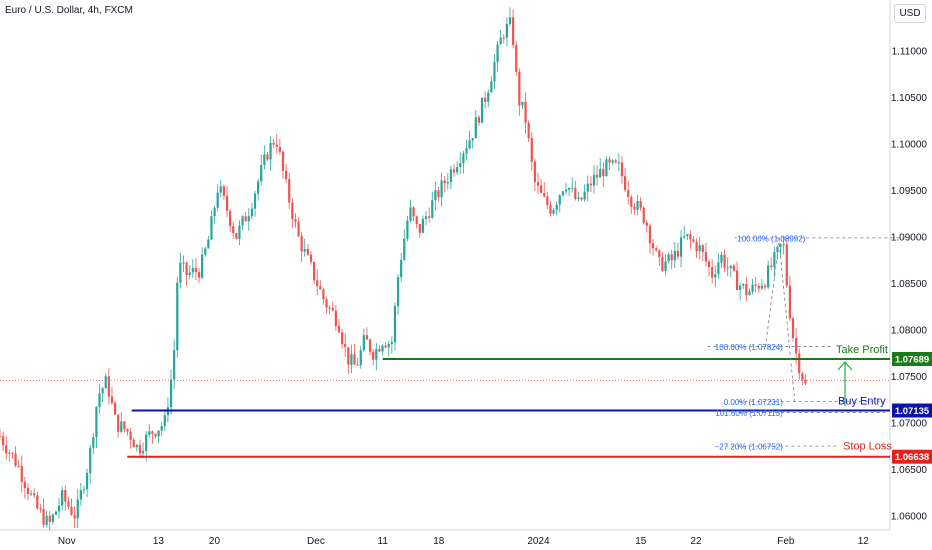 The image size is (932, 550). I want to click on level-price-badge, so click(912, 410).